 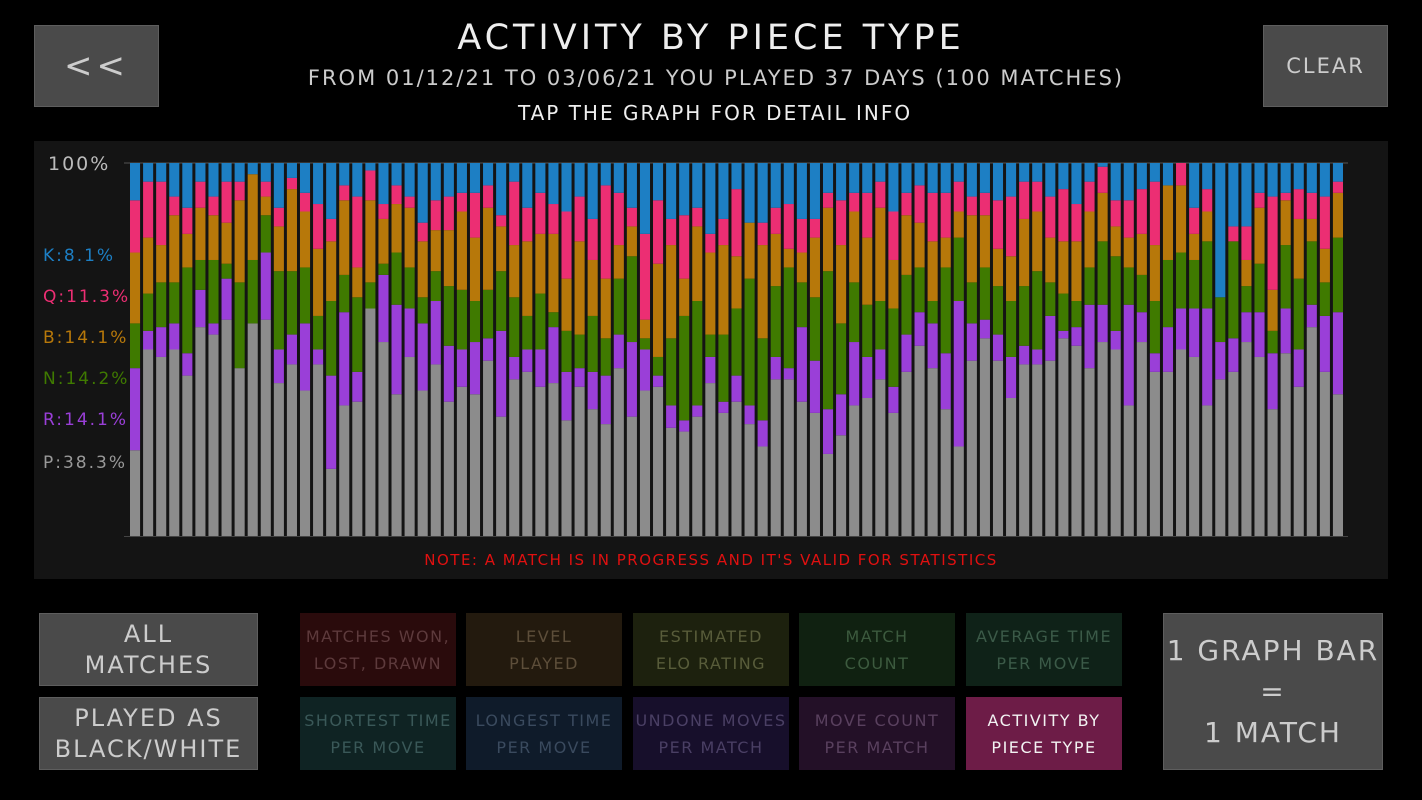 What do you see at coordinates (378, 733) in the screenshot?
I see `menu-button-shortest-time-per-move: SHORTEST TIME PER MOVE` at bounding box center [378, 733].